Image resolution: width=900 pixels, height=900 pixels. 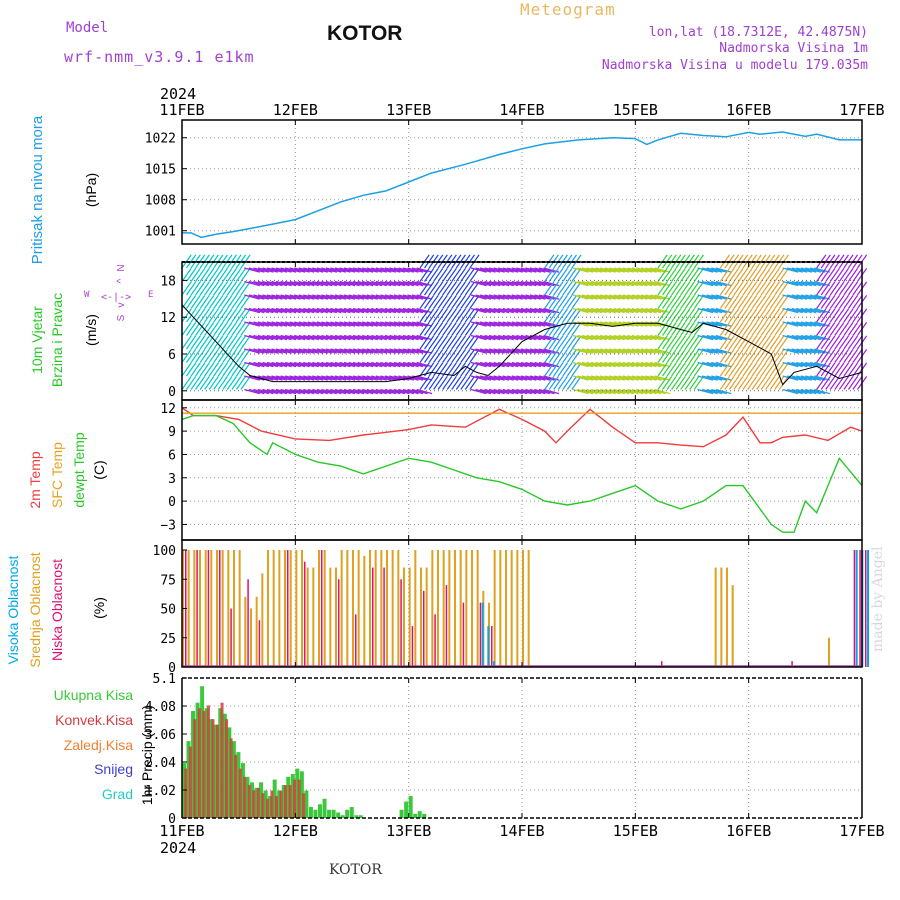 I want to click on top-year-label: 2024, so click(x=178, y=94).